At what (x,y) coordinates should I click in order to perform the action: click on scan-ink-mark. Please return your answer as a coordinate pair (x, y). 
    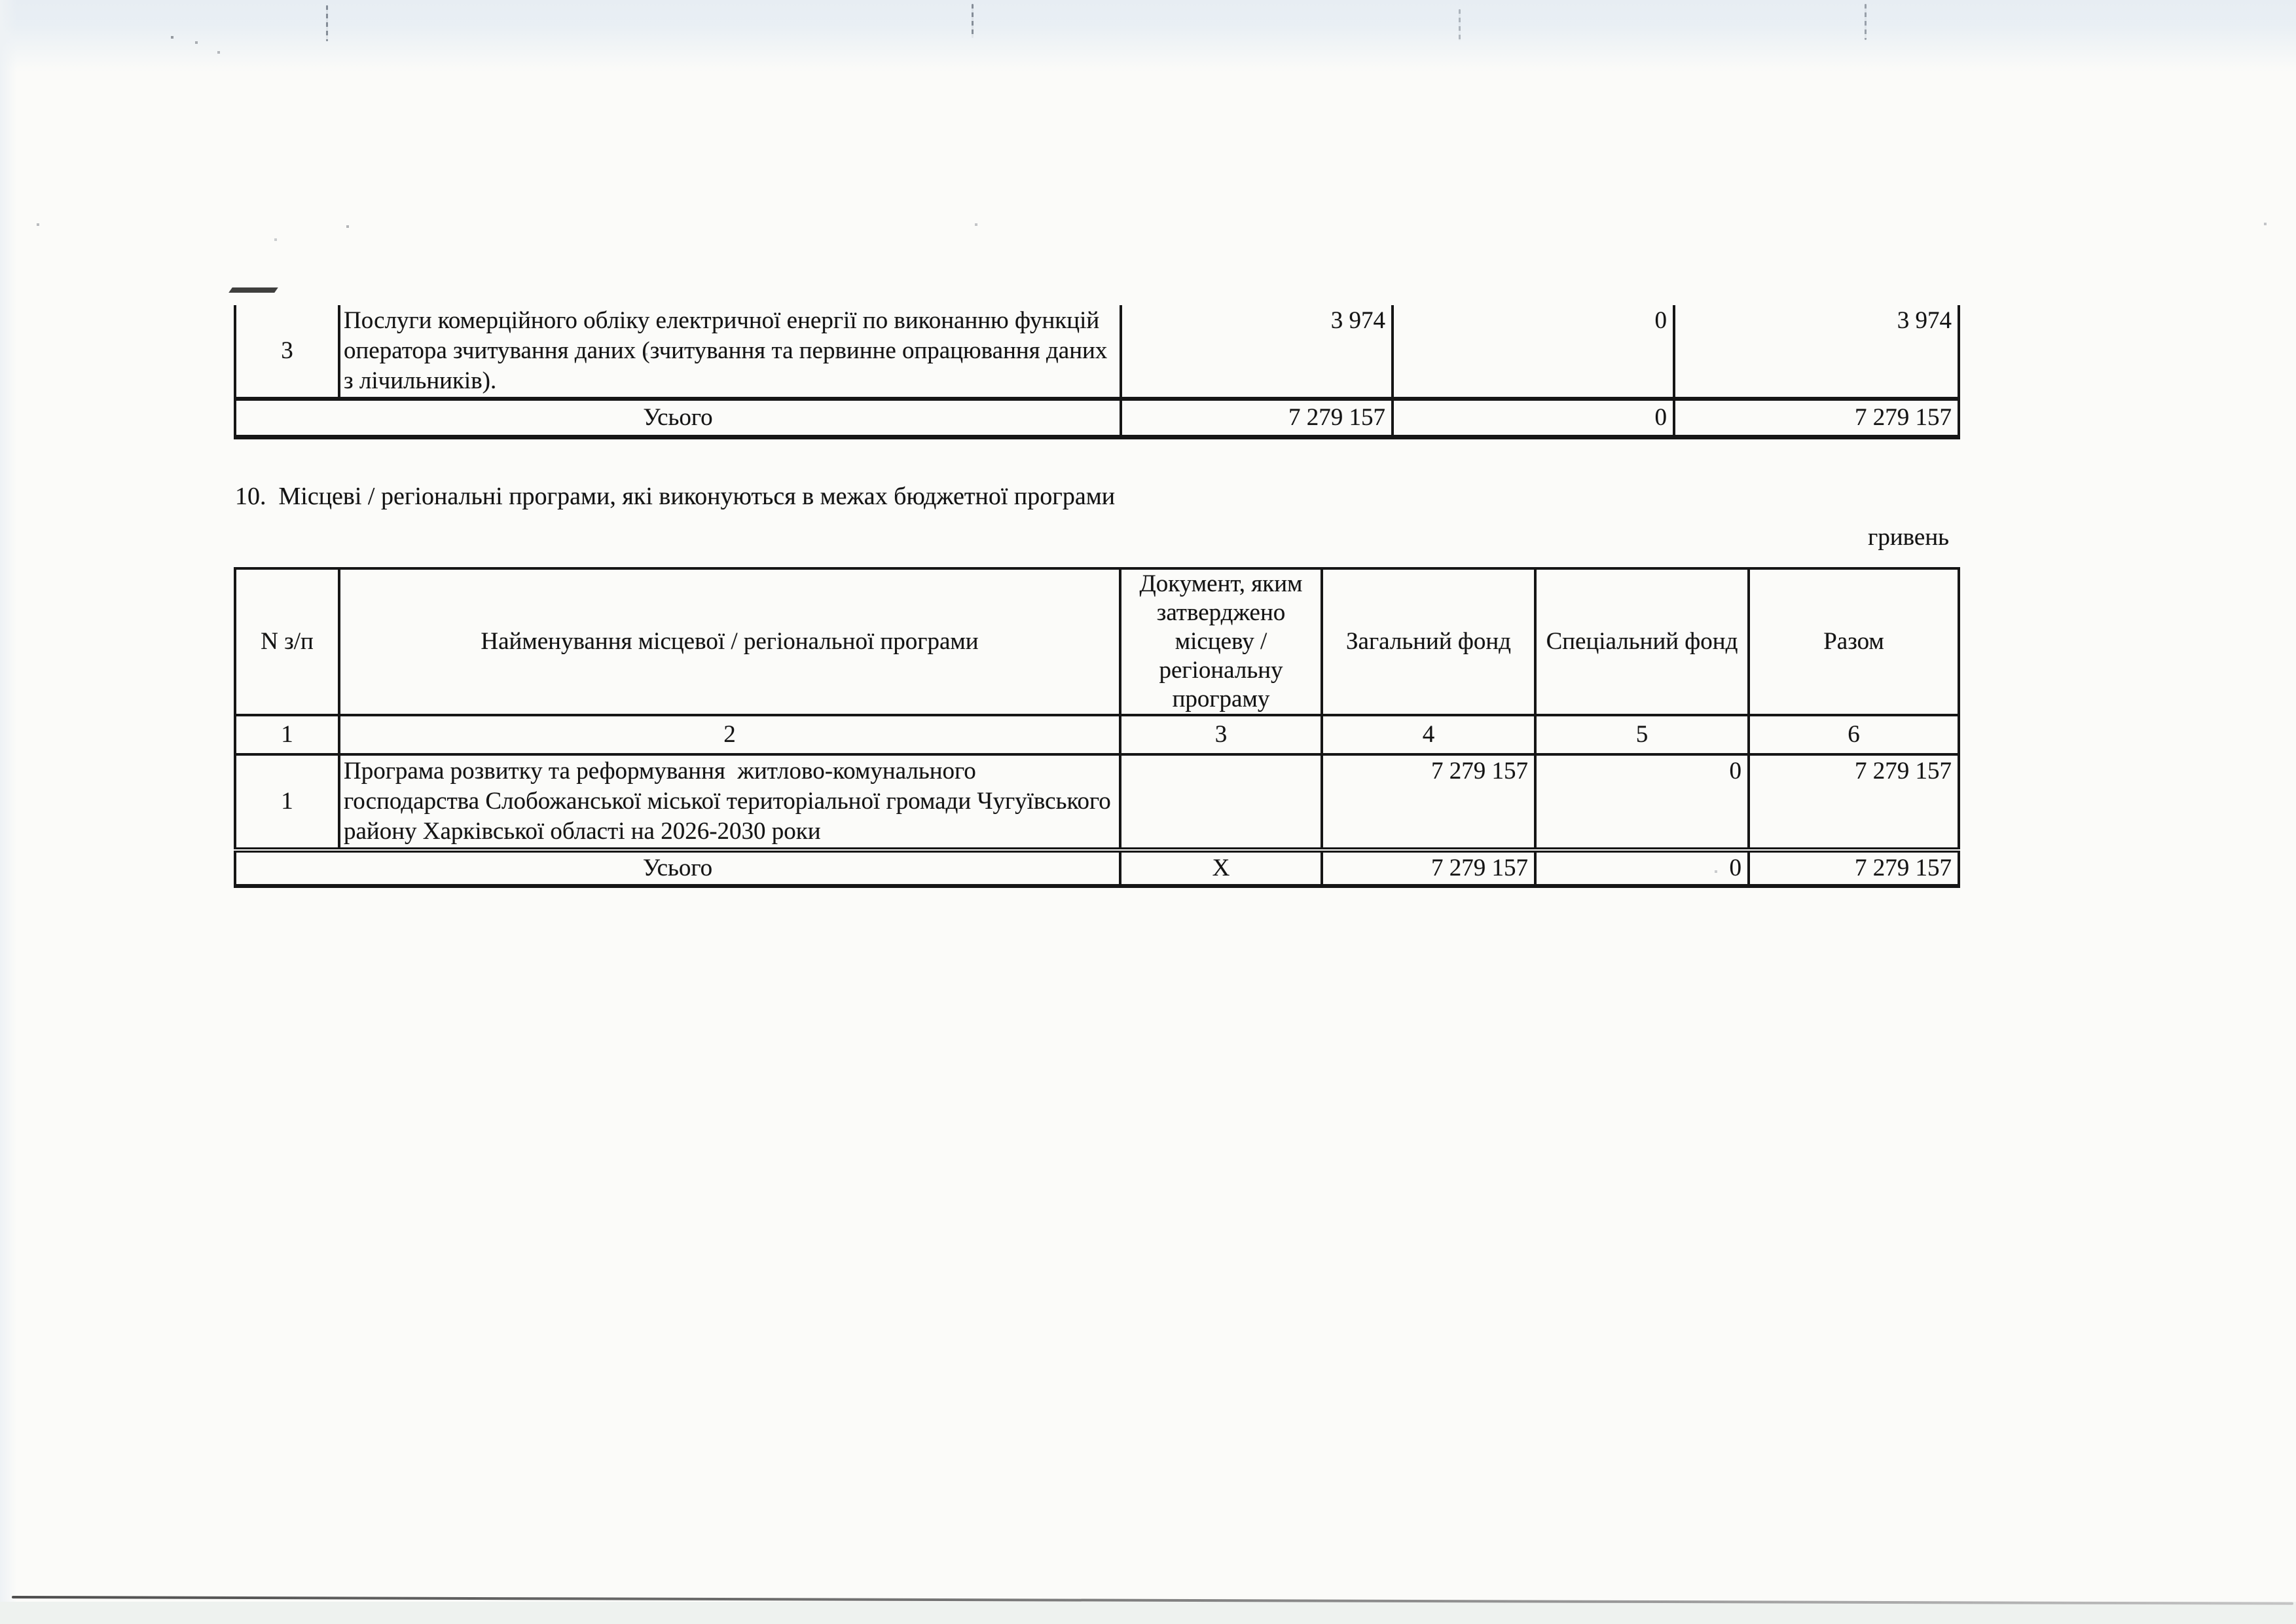
    Looking at the image, I should click on (253, 290).